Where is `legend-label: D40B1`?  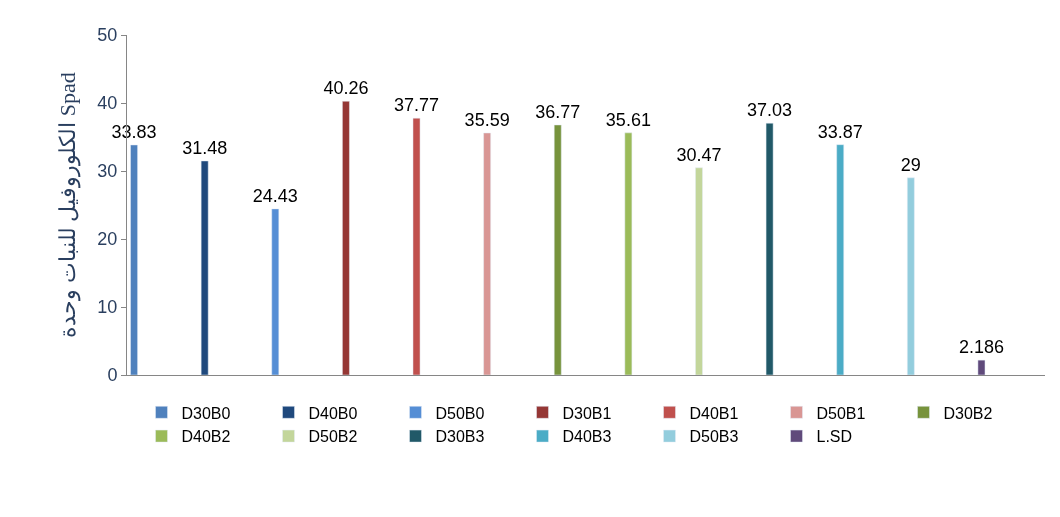 legend-label: D40B1 is located at coordinates (714, 413).